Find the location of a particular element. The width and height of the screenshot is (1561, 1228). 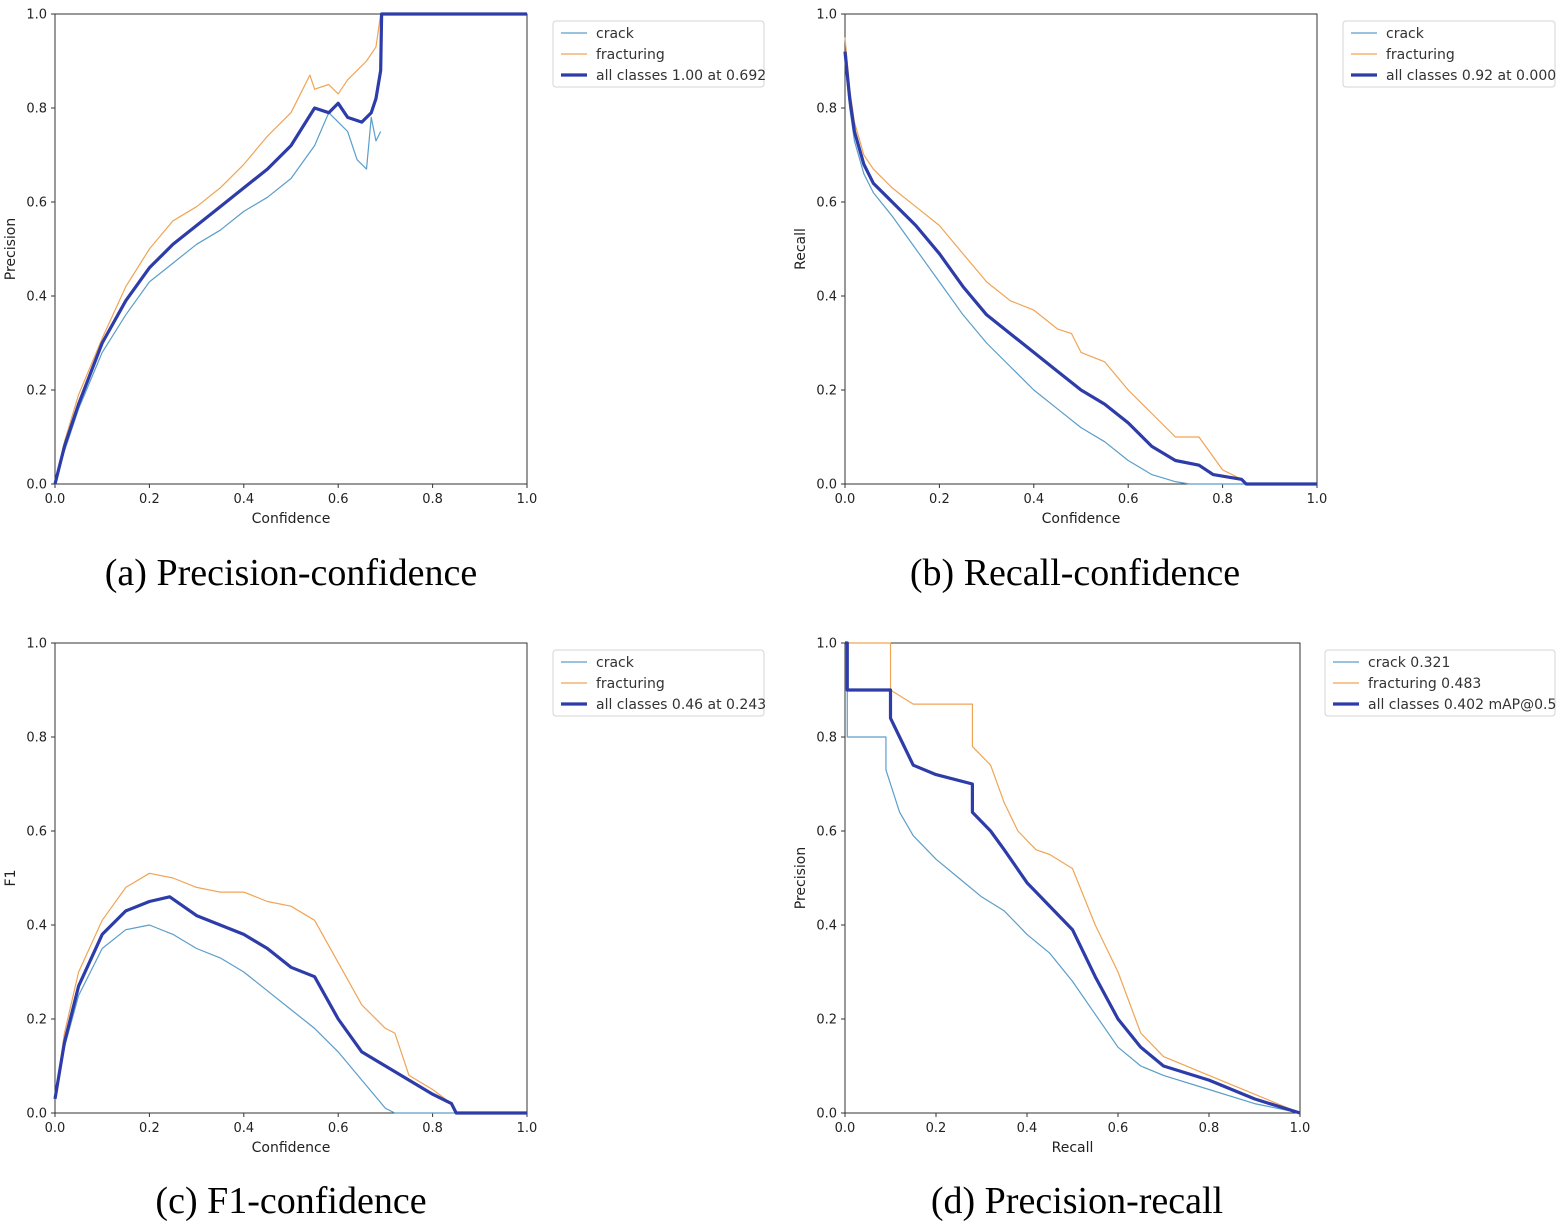

panel-c-caption: (c) F1-confidence is located at coordinates (290, 1201).